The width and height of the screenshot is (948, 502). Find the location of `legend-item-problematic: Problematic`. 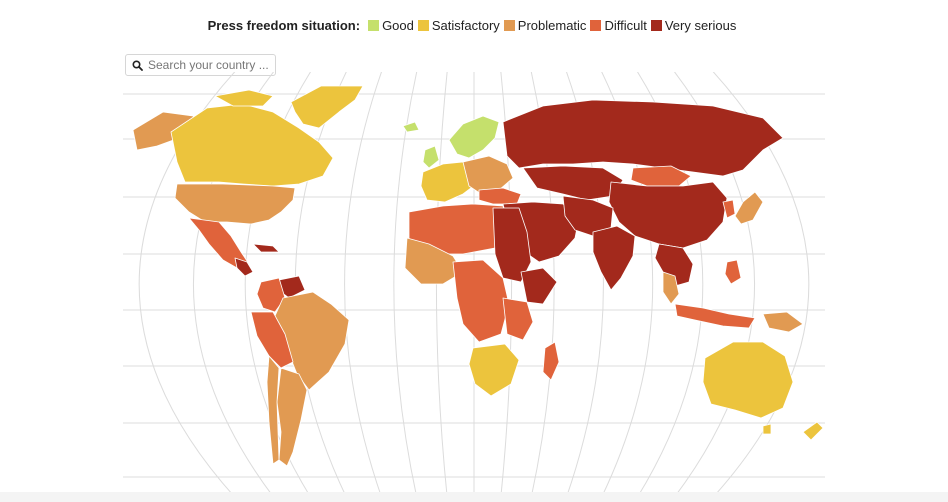

legend-item-problematic: Problematic is located at coordinates (545, 25).